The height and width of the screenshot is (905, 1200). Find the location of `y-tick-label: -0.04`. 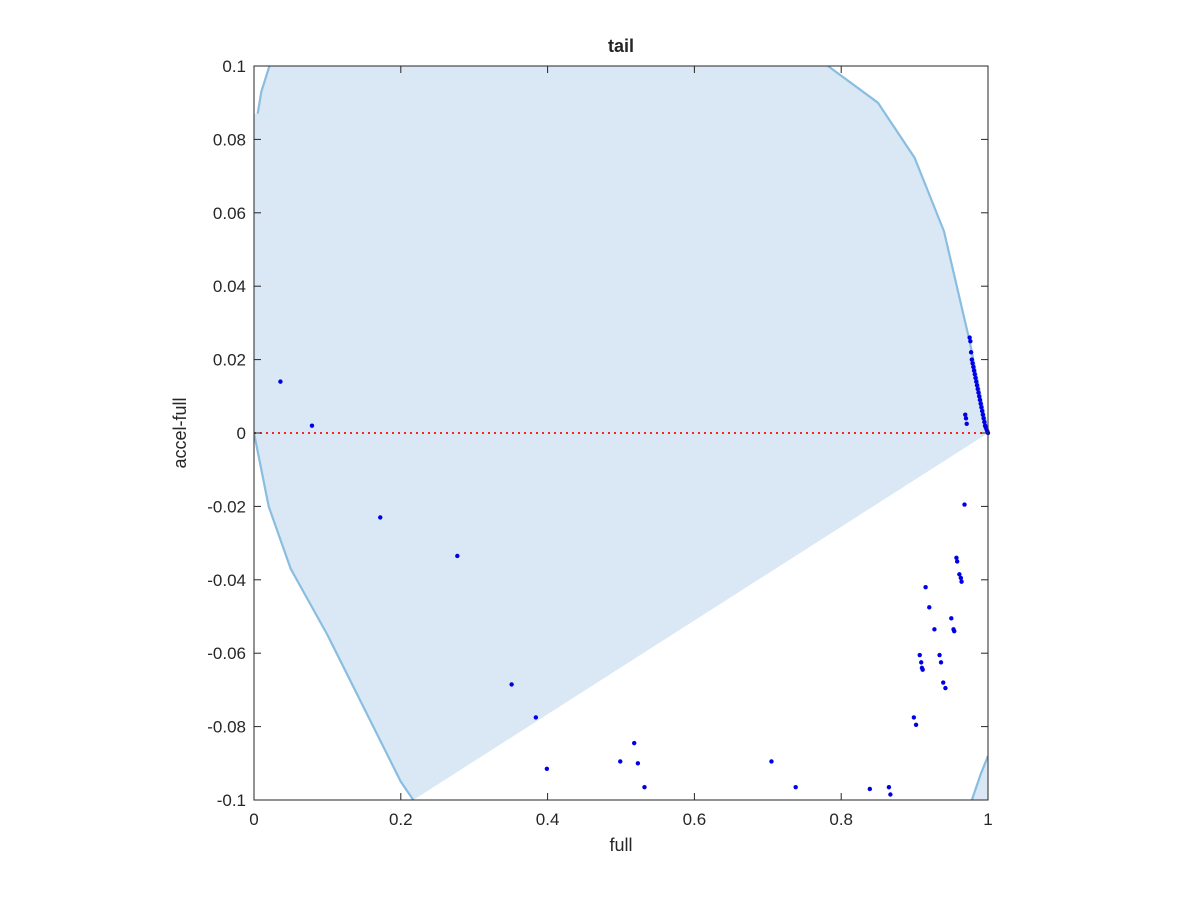

y-tick-label: -0.04 is located at coordinates (226, 580).